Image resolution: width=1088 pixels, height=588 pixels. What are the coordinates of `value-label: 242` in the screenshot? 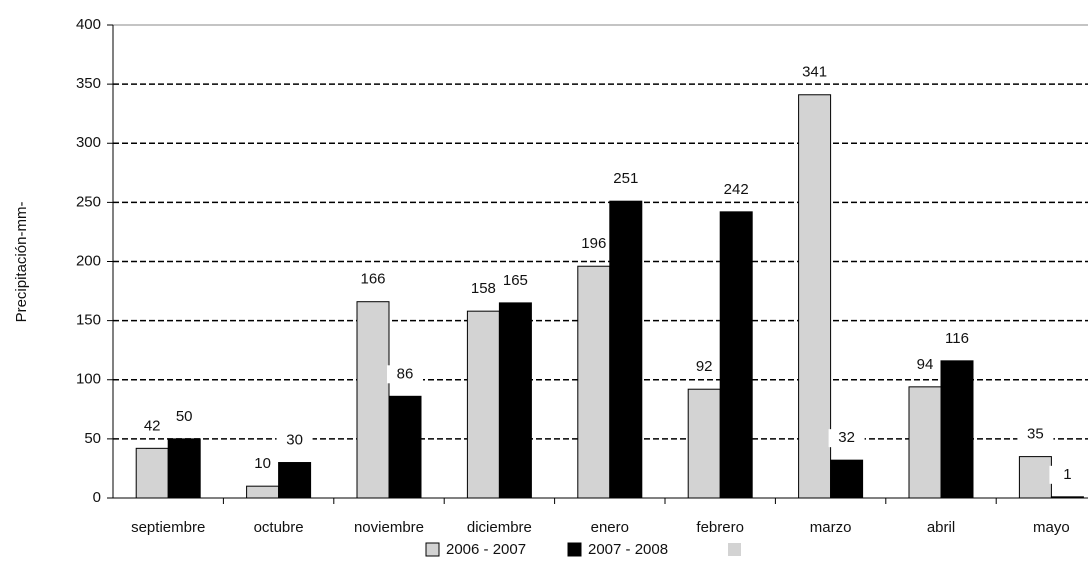 It's located at (736, 189).